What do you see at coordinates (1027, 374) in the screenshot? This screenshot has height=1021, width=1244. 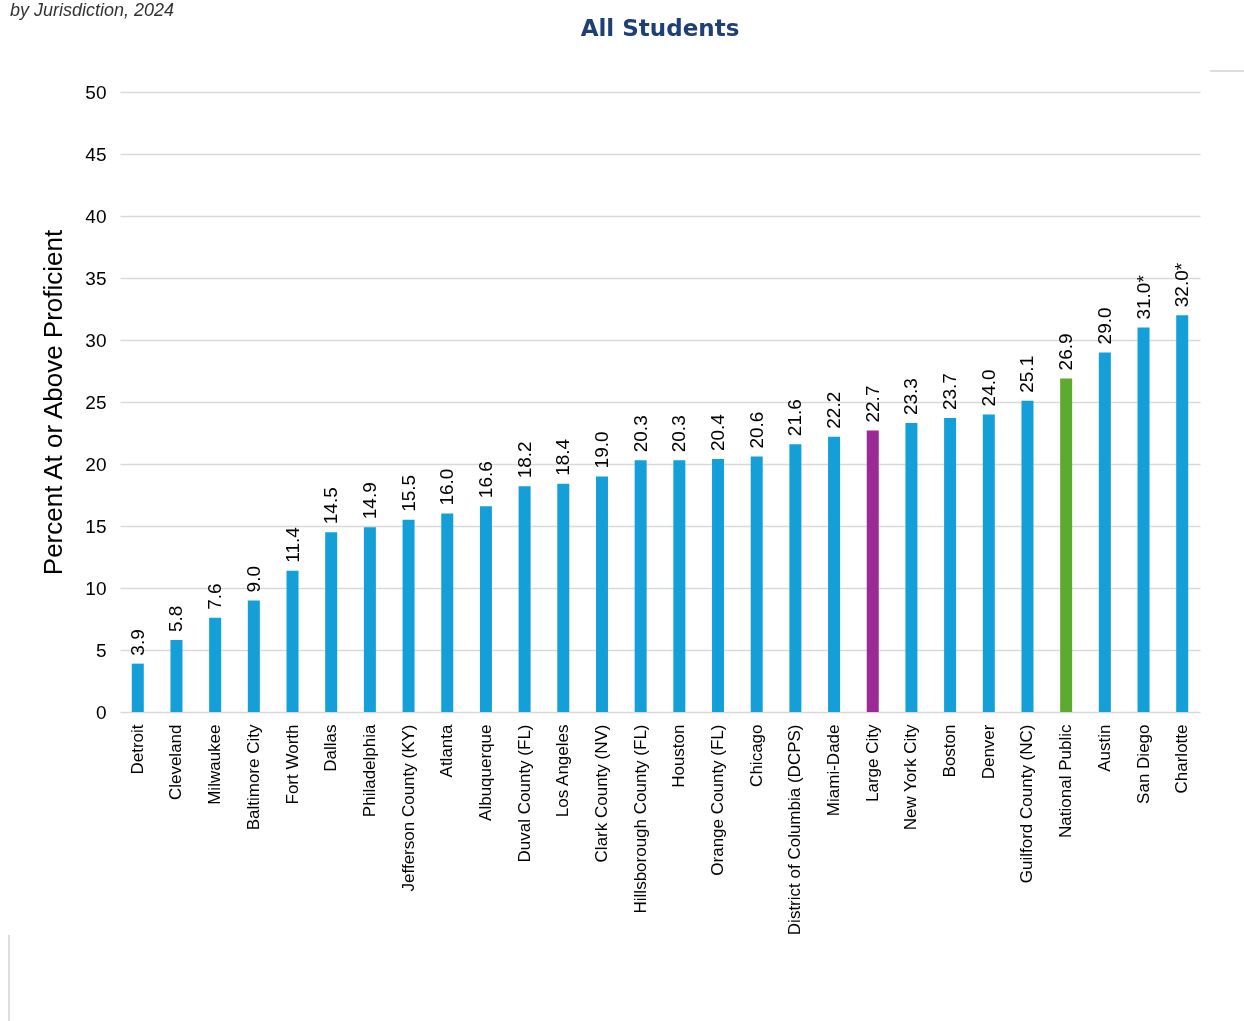 I see `data-label: 25.1` at bounding box center [1027, 374].